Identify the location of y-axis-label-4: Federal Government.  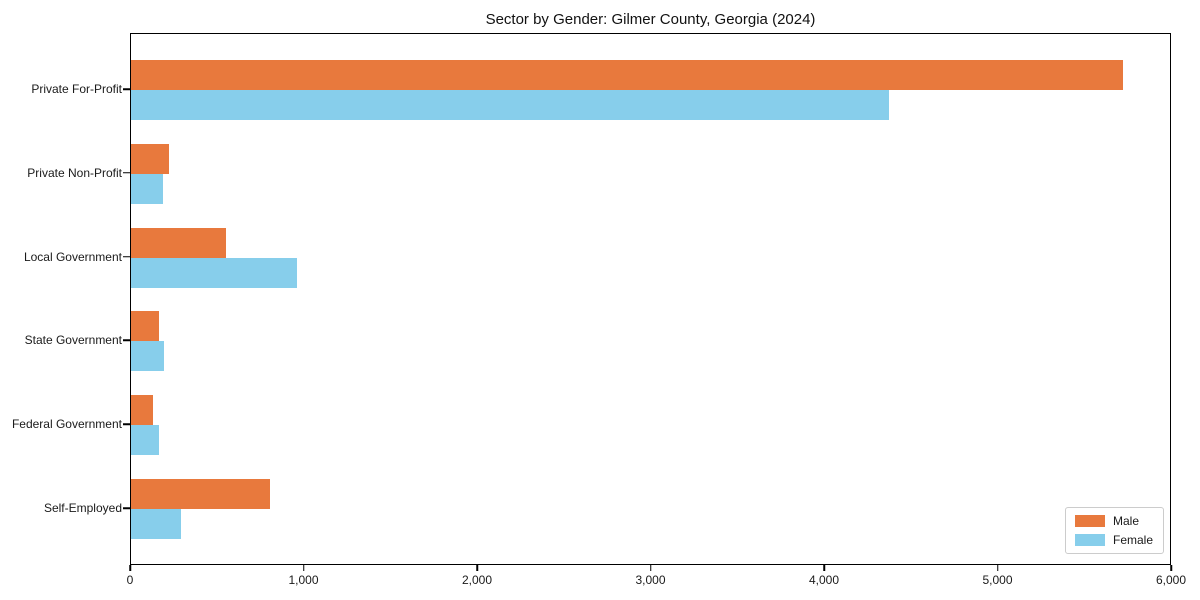
(66, 424).